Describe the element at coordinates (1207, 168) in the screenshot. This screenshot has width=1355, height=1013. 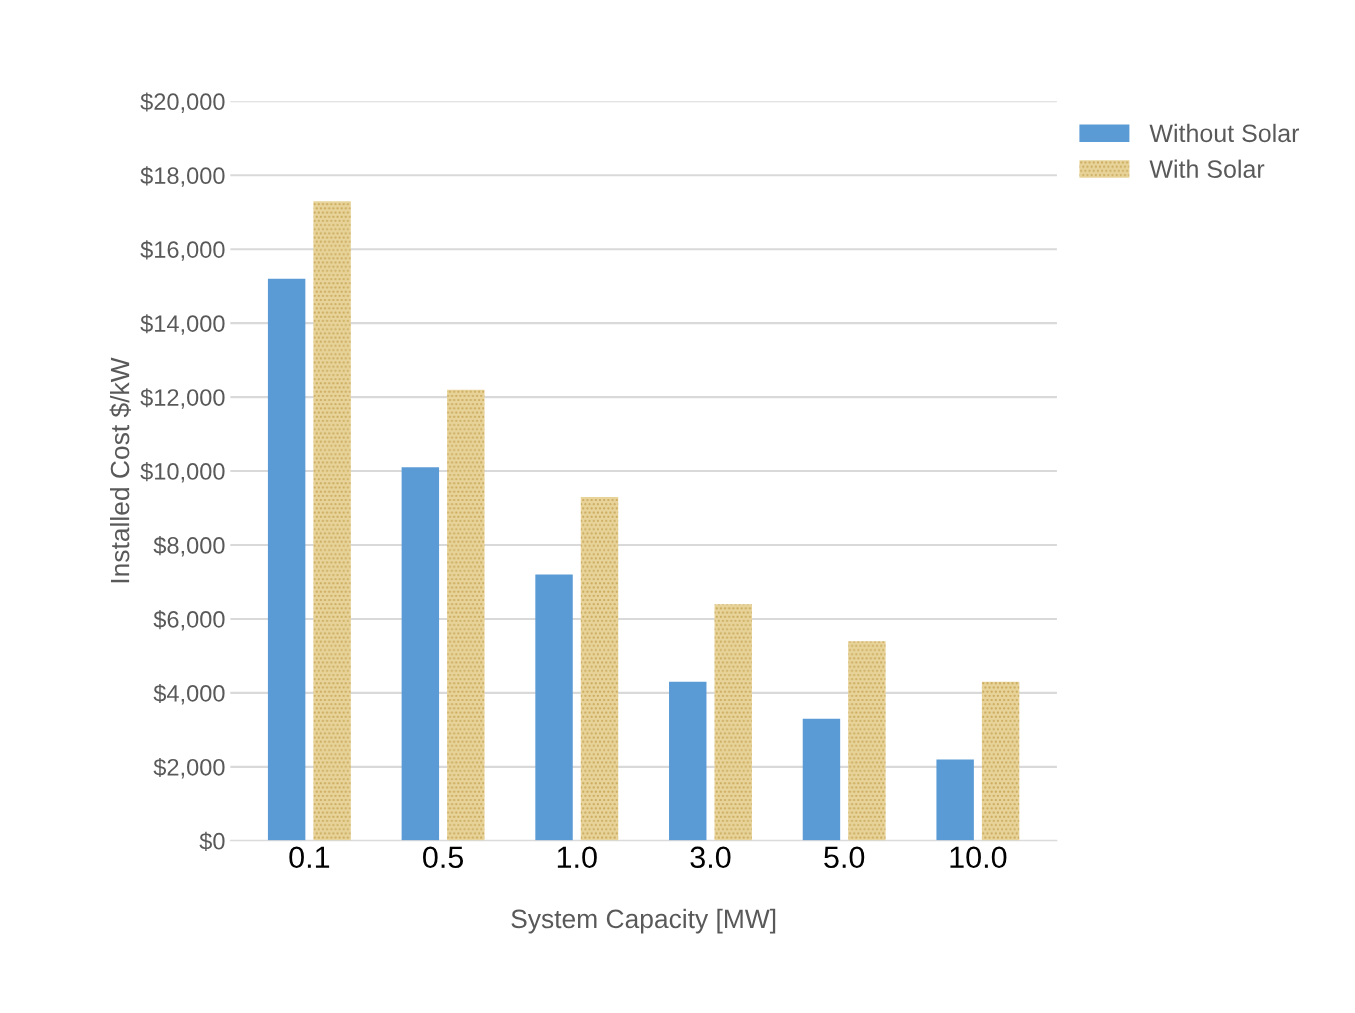
I see `legend-label: With Solar` at that location.